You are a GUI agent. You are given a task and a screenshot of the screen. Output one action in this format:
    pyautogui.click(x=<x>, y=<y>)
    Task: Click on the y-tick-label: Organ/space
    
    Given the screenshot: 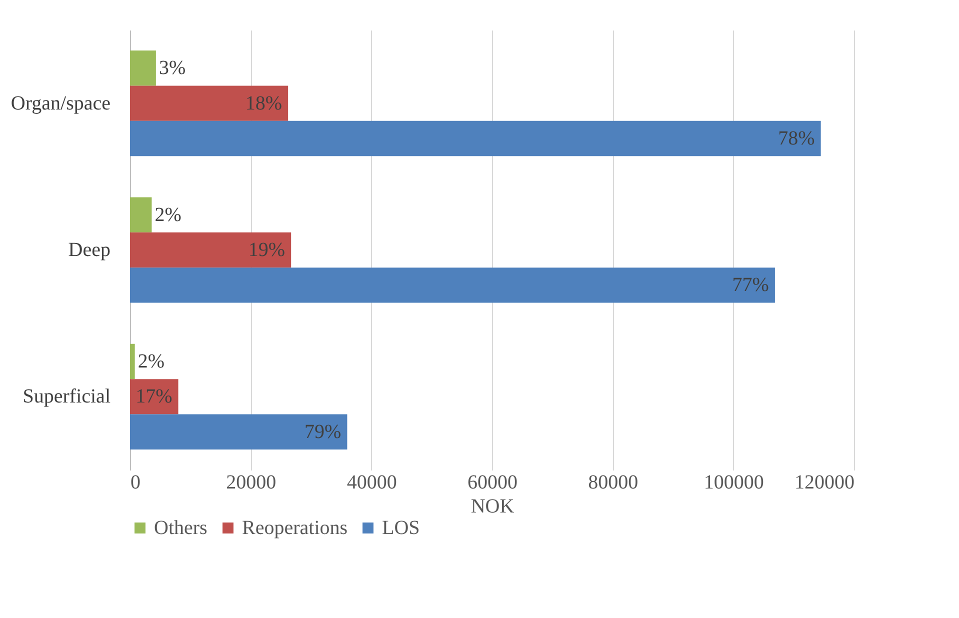 What is the action you would take?
    pyautogui.click(x=60, y=103)
    